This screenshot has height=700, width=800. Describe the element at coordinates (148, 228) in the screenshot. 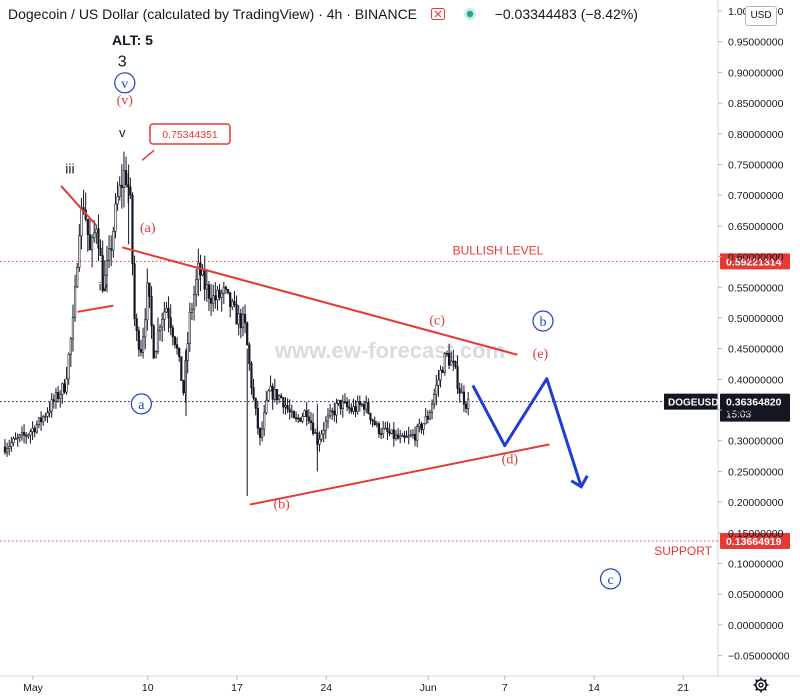

I see `wave-label: (a)` at that location.